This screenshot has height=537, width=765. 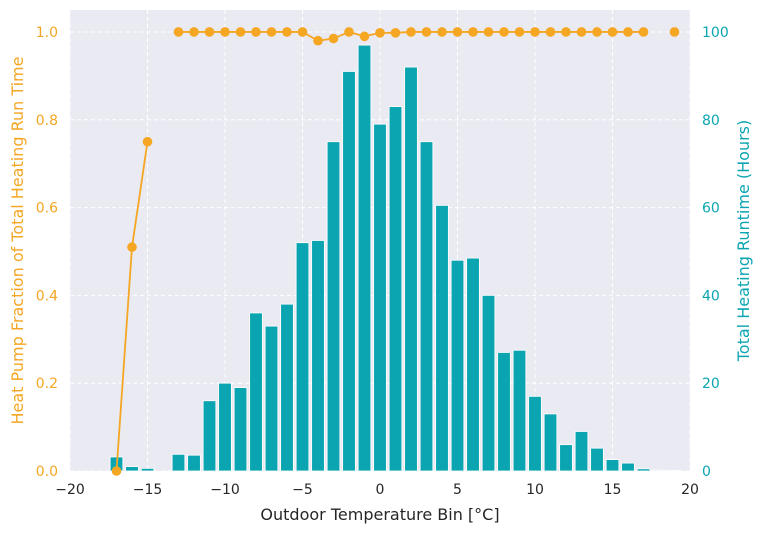 What do you see at coordinates (47, 384) in the screenshot?
I see `left-tick-label: 0.2` at bounding box center [47, 384].